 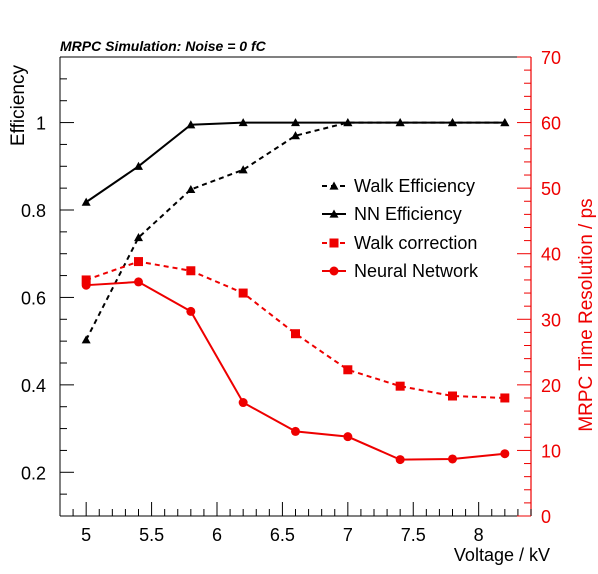 I want to click on x-tick-label: 7.5, so click(x=413, y=535).